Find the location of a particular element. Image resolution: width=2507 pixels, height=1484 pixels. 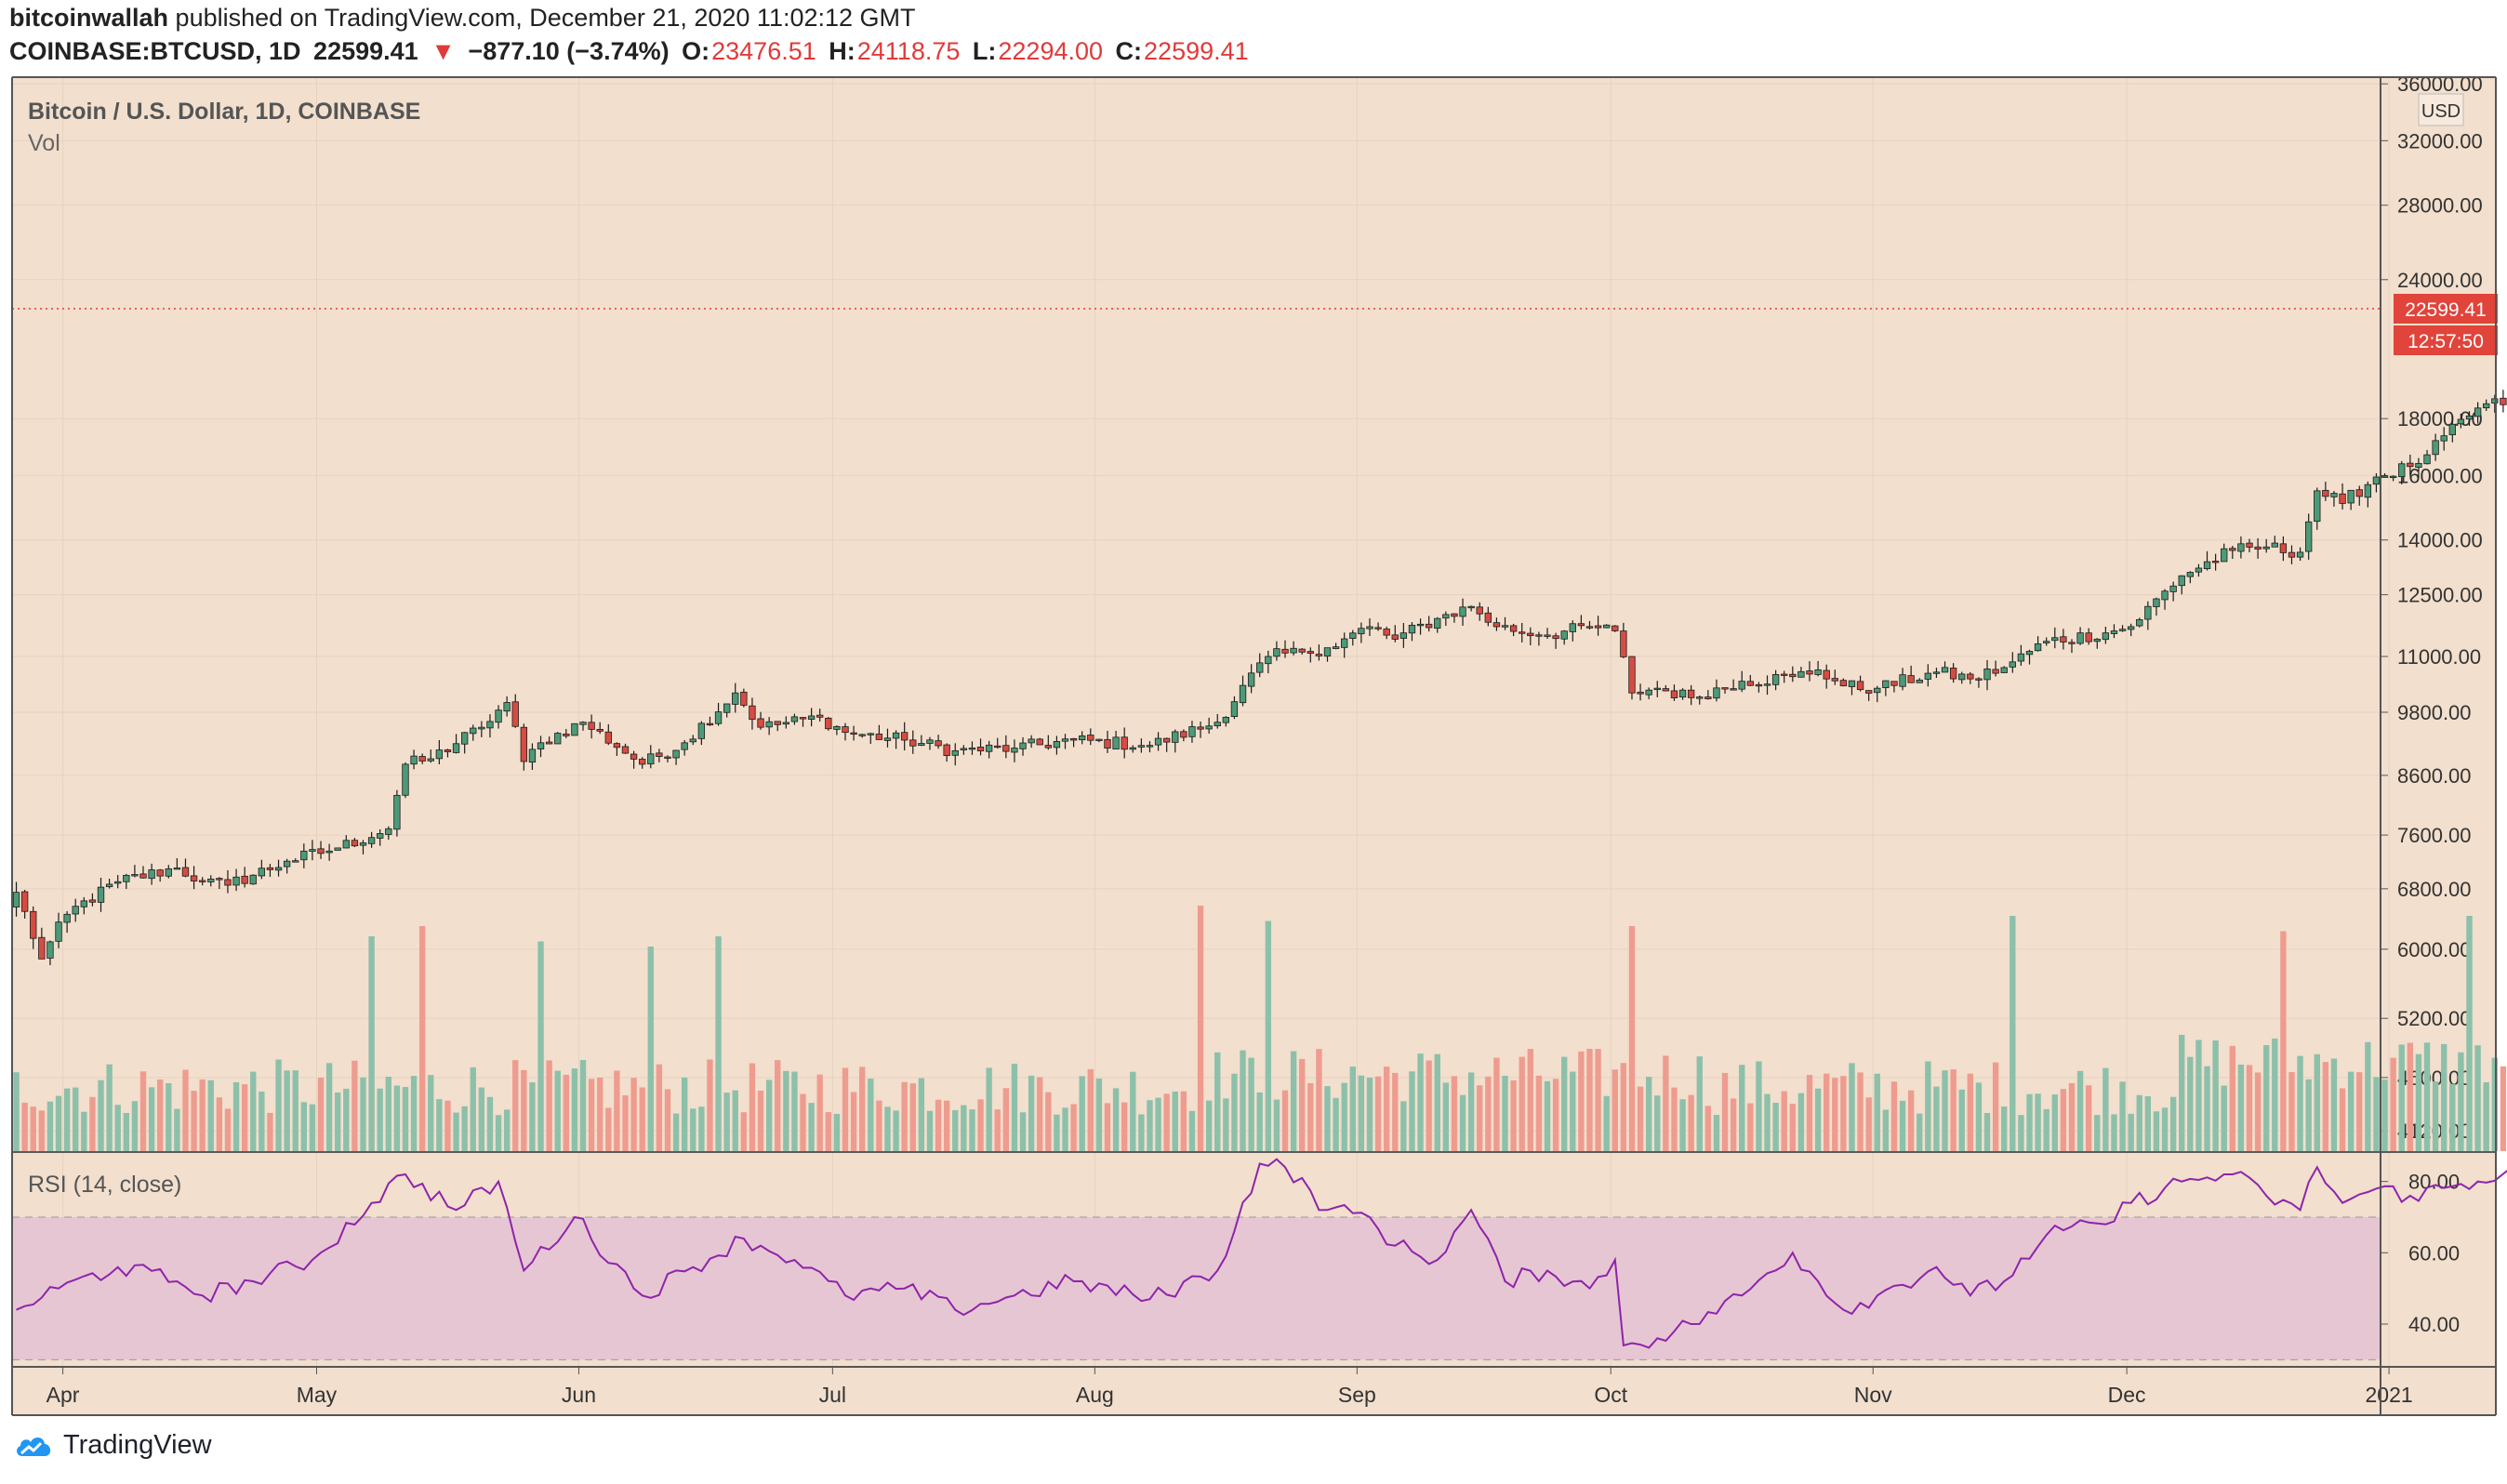

change-text: −877.10 (−3.74%) is located at coordinates (569, 51).